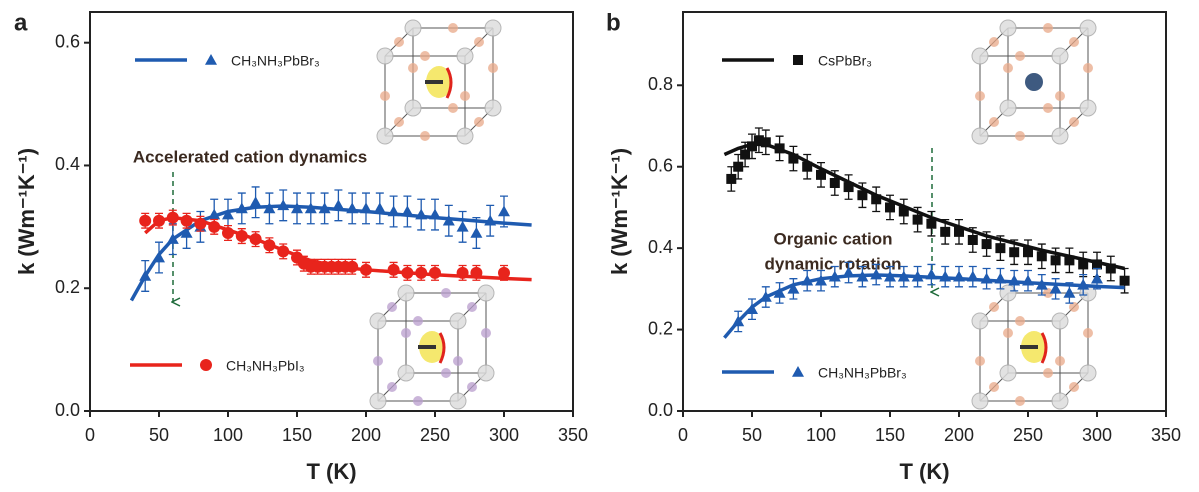  I want to click on x-tick-label: 200, so click(366, 435).